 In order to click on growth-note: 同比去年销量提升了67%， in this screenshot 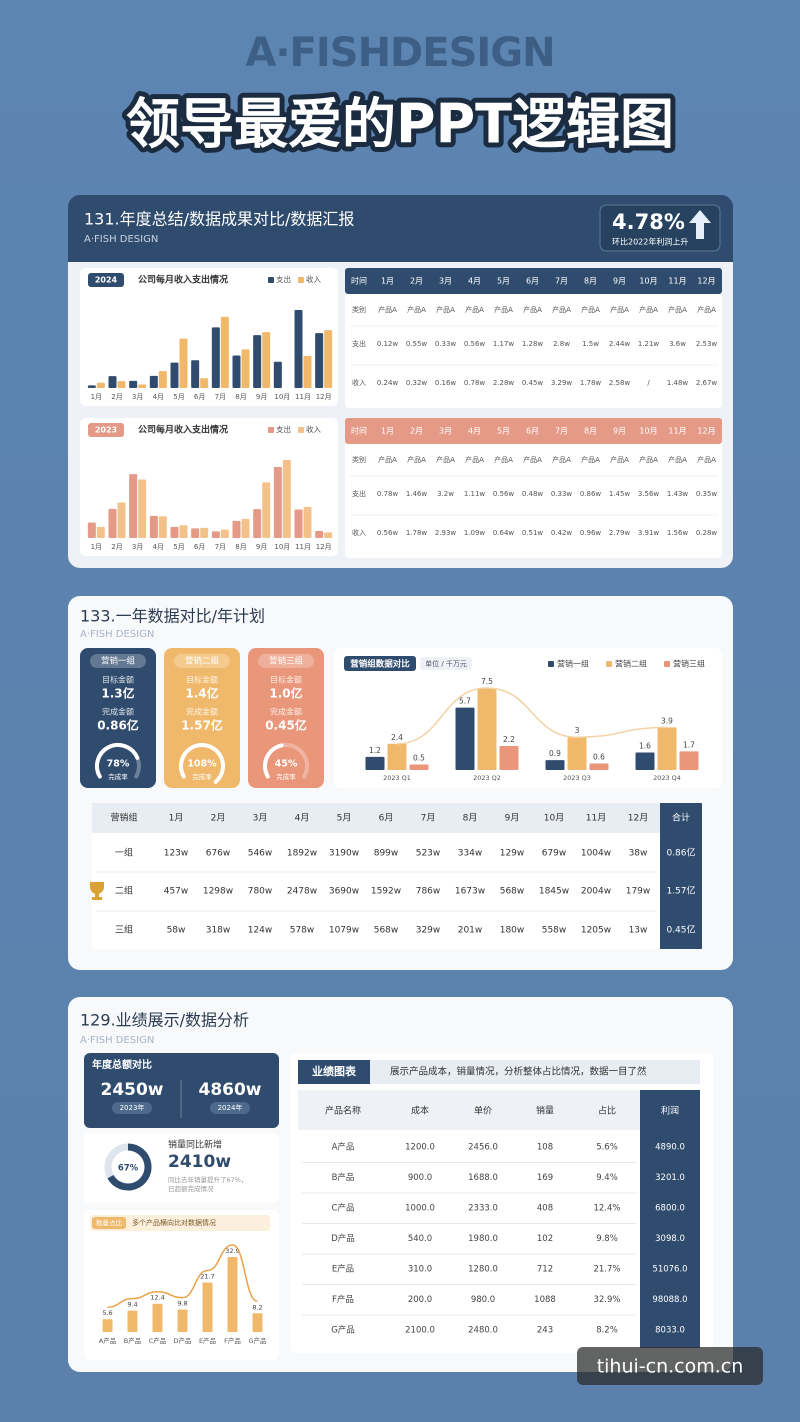, I will do `click(207, 1179)`.